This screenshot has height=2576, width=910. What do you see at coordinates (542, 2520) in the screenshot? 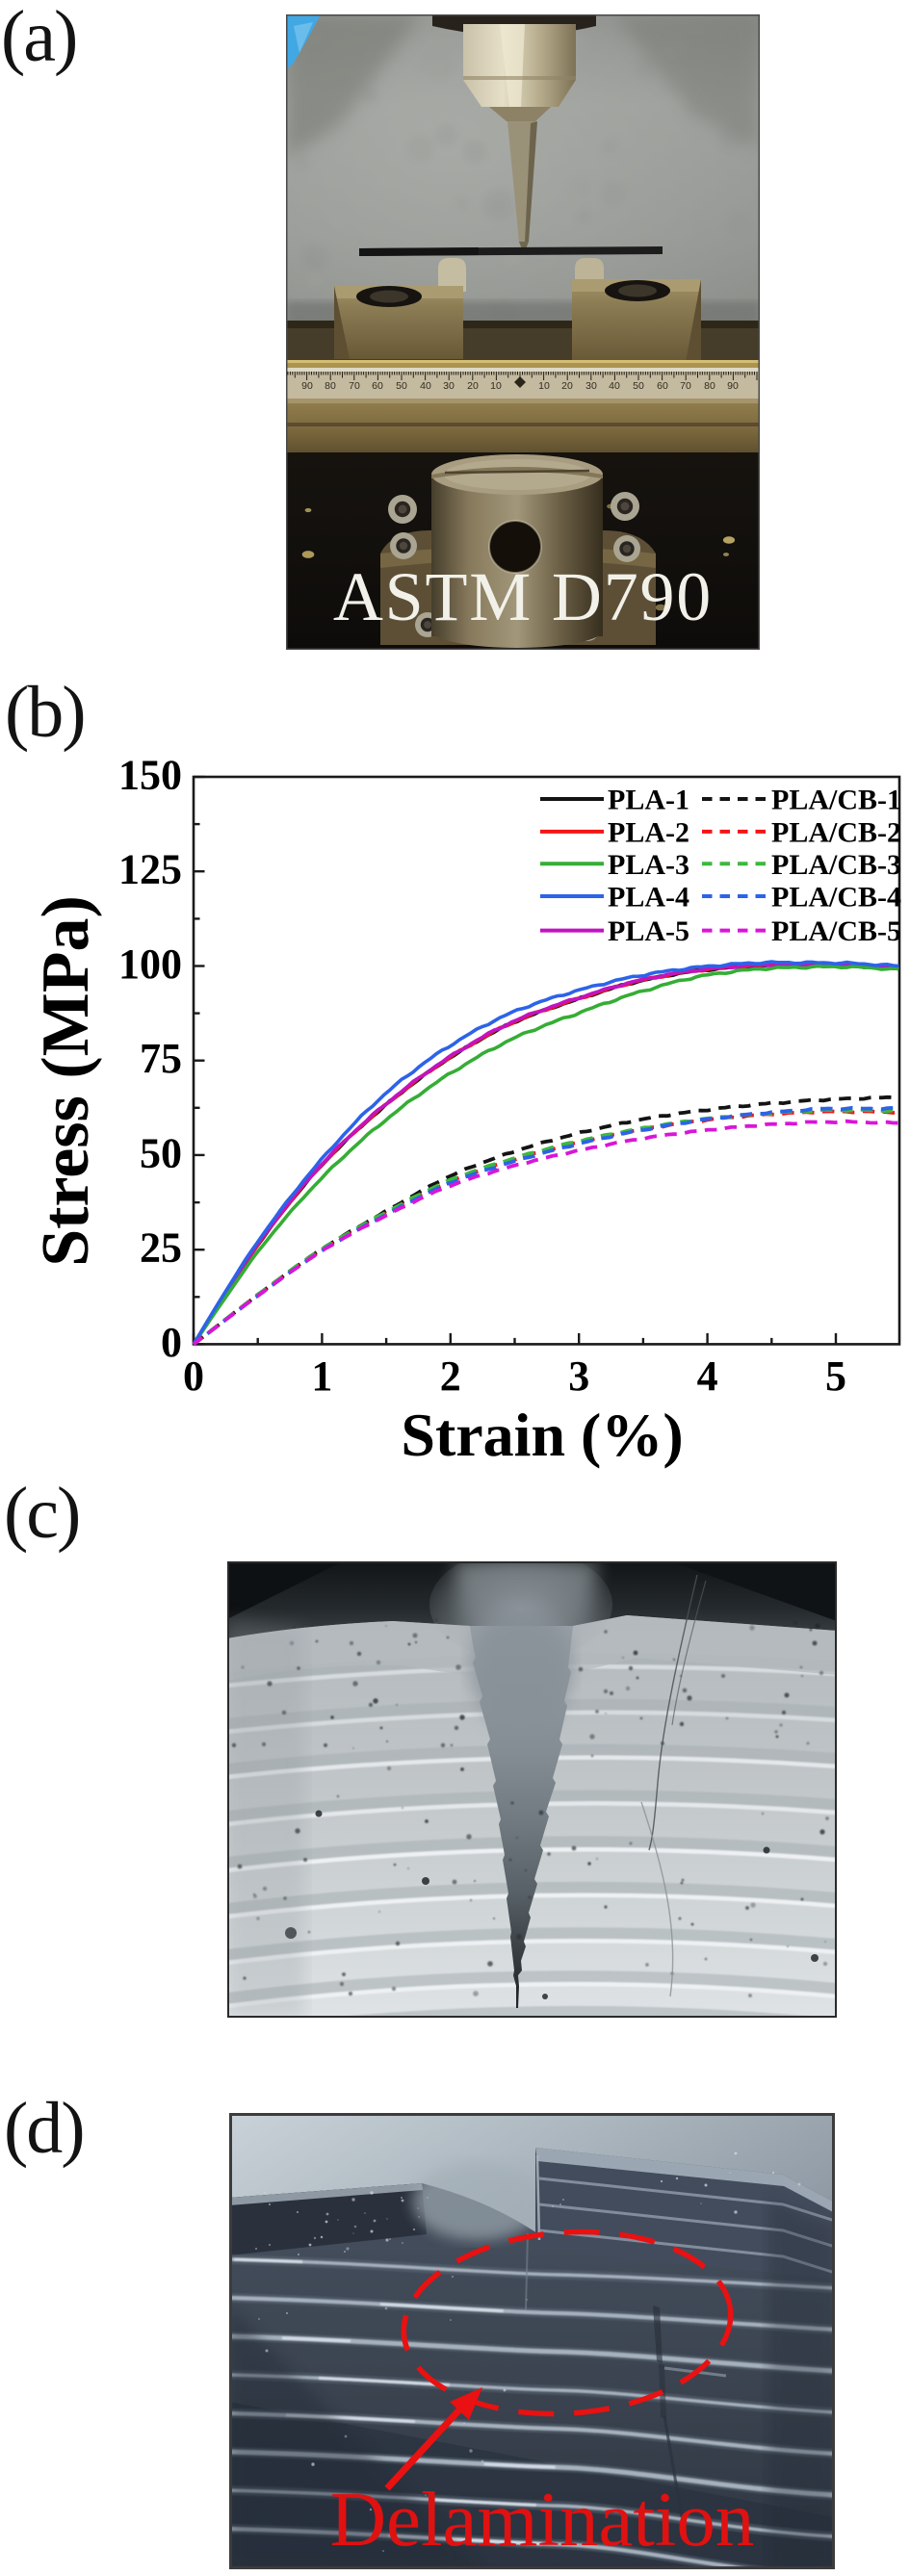
I see `svg-text: Delamination` at bounding box center [542, 2520].